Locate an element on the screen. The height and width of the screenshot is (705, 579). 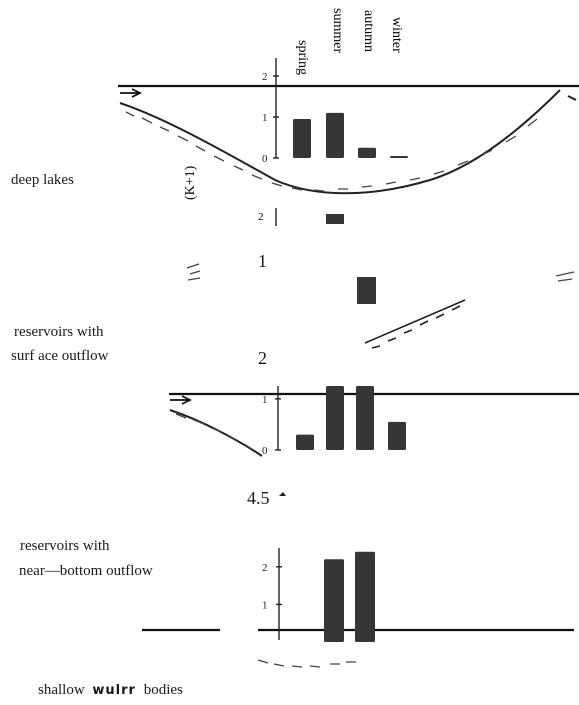
y-axis-title: (K+1) is located at coordinates (190, 182).